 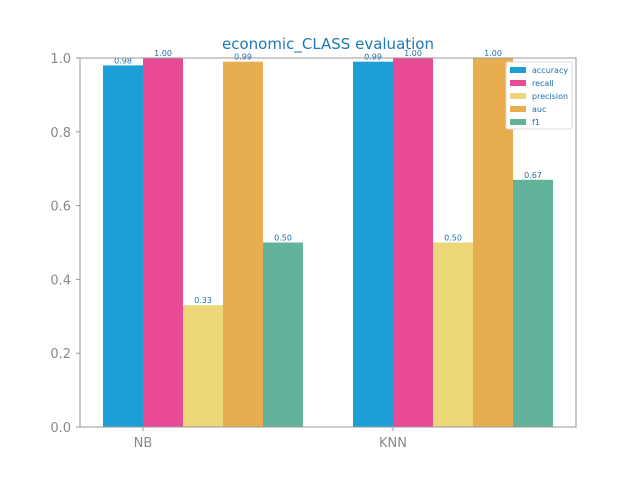 I want to click on y-axis: 0.0 0.2 0.4 0.6 0.8 1.0, so click(x=65, y=244).